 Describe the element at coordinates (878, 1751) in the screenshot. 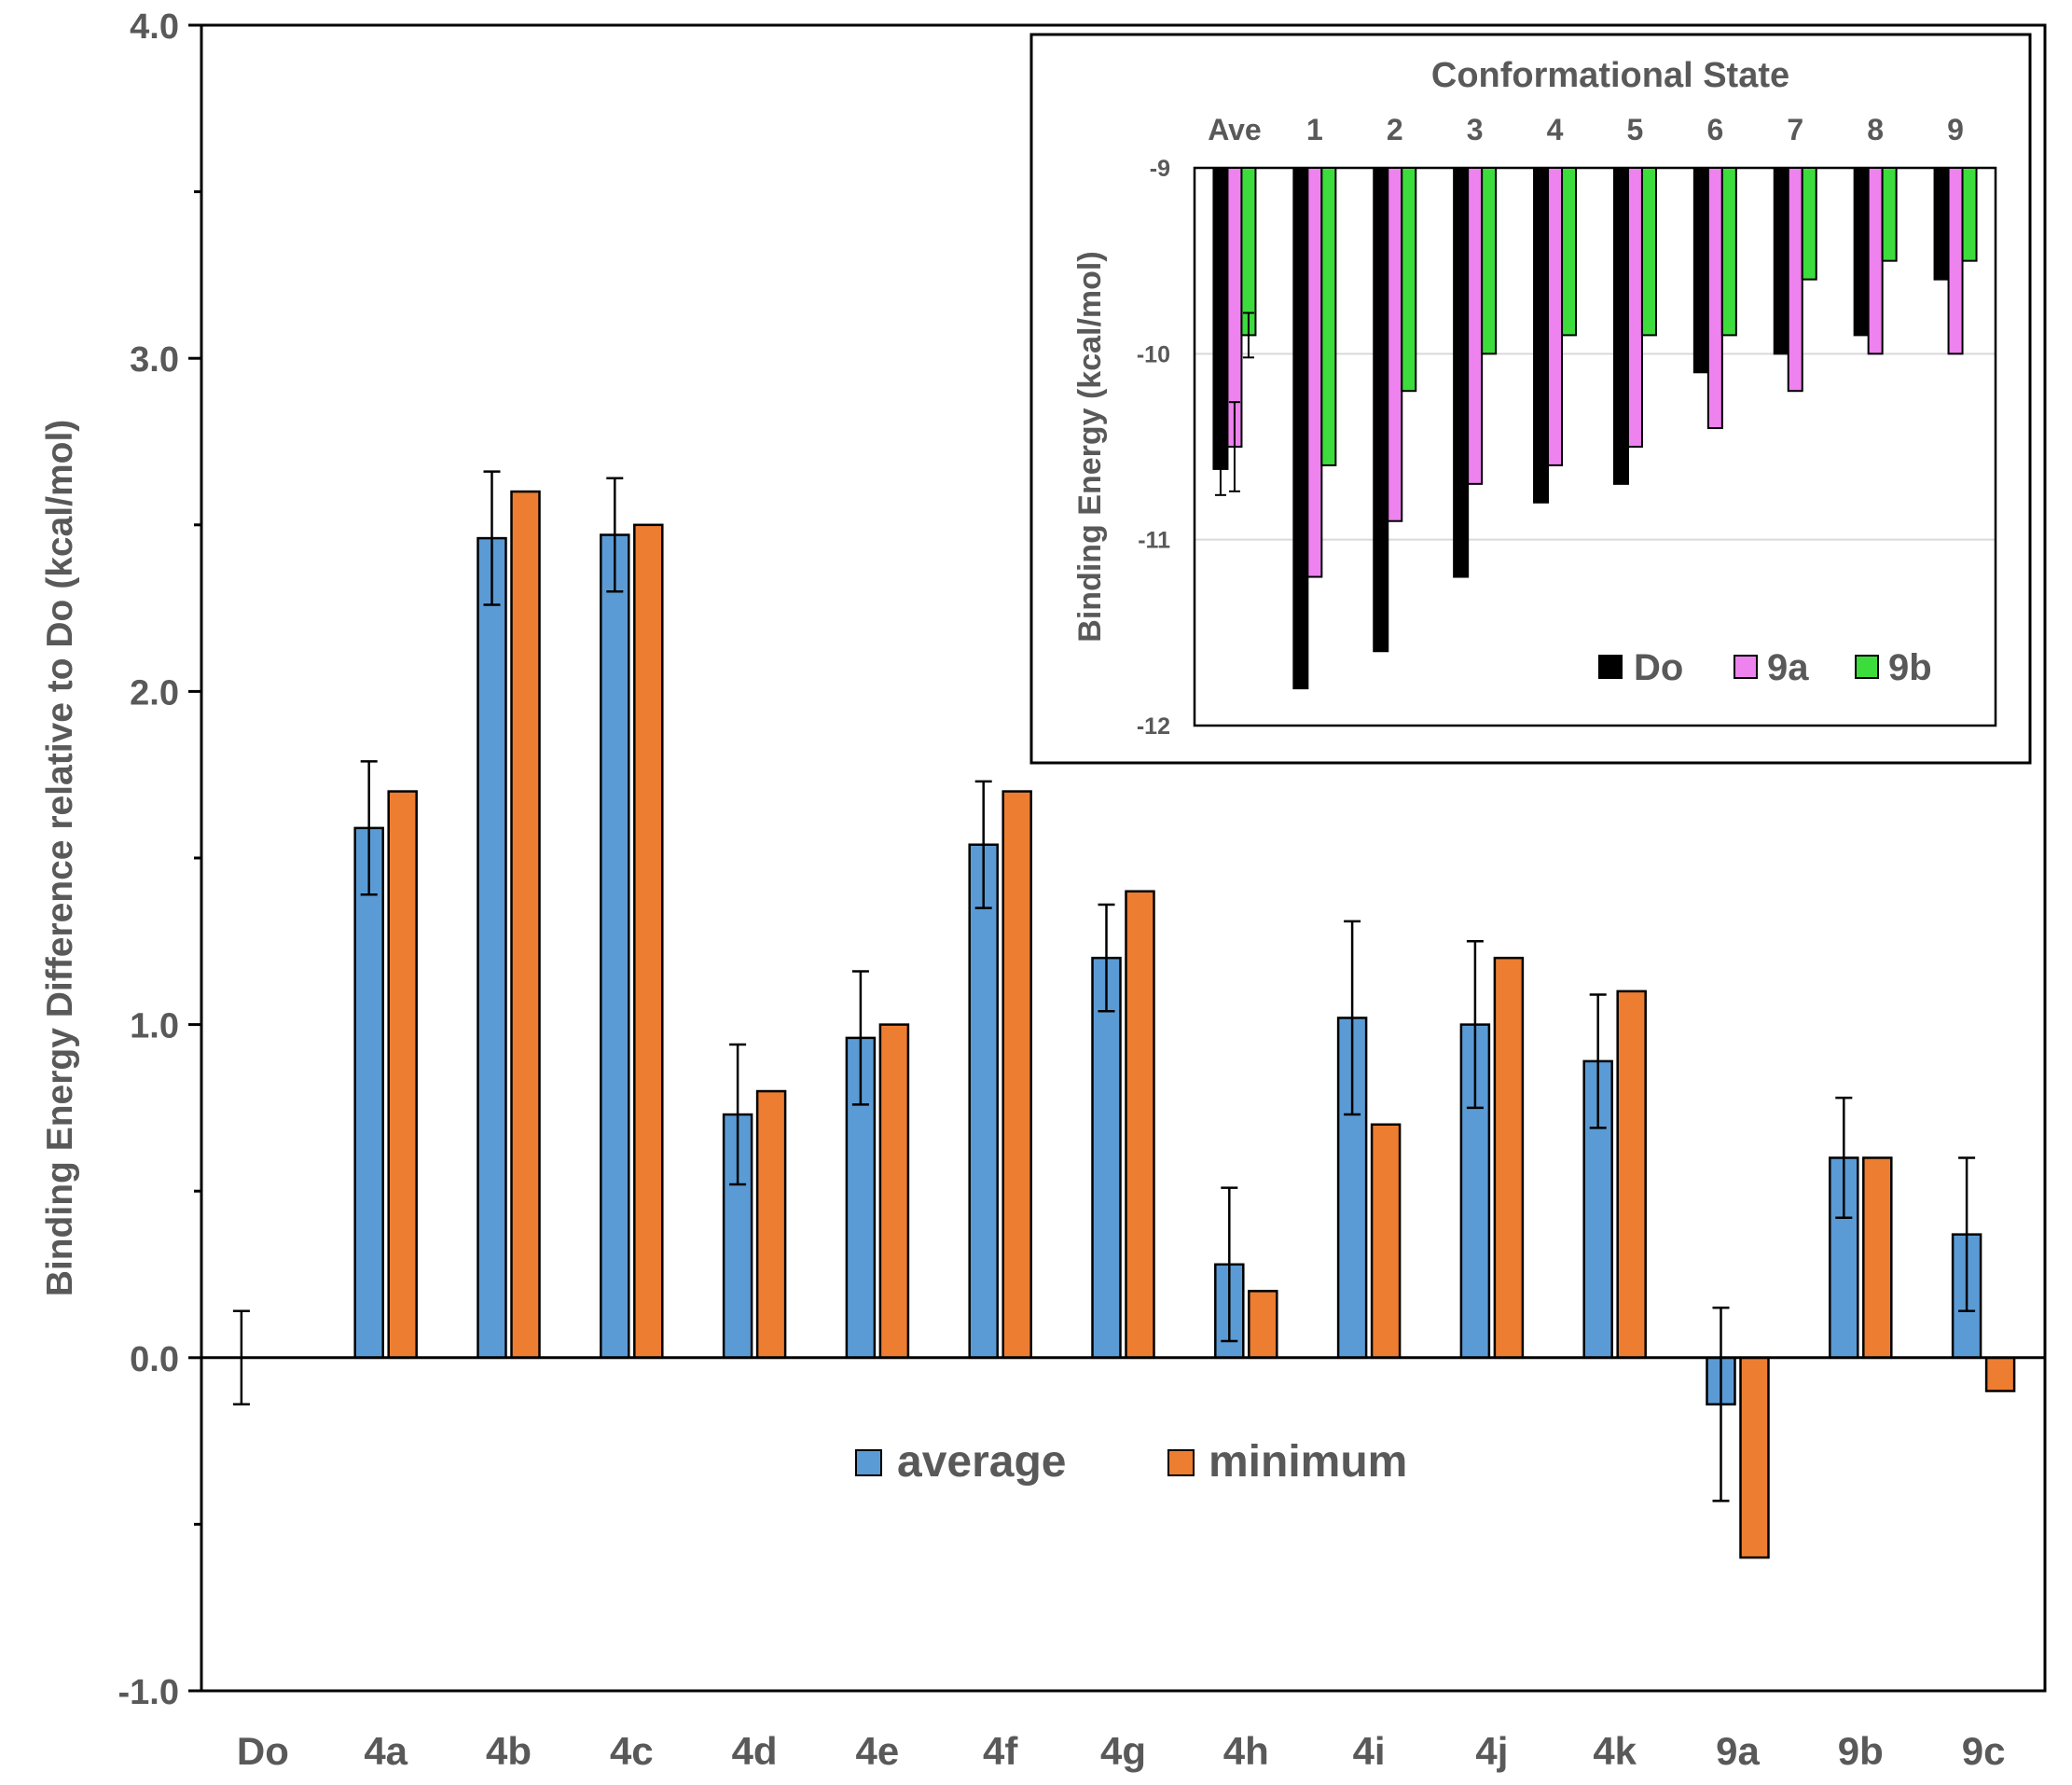

I see `x-category-label: 4e` at that location.